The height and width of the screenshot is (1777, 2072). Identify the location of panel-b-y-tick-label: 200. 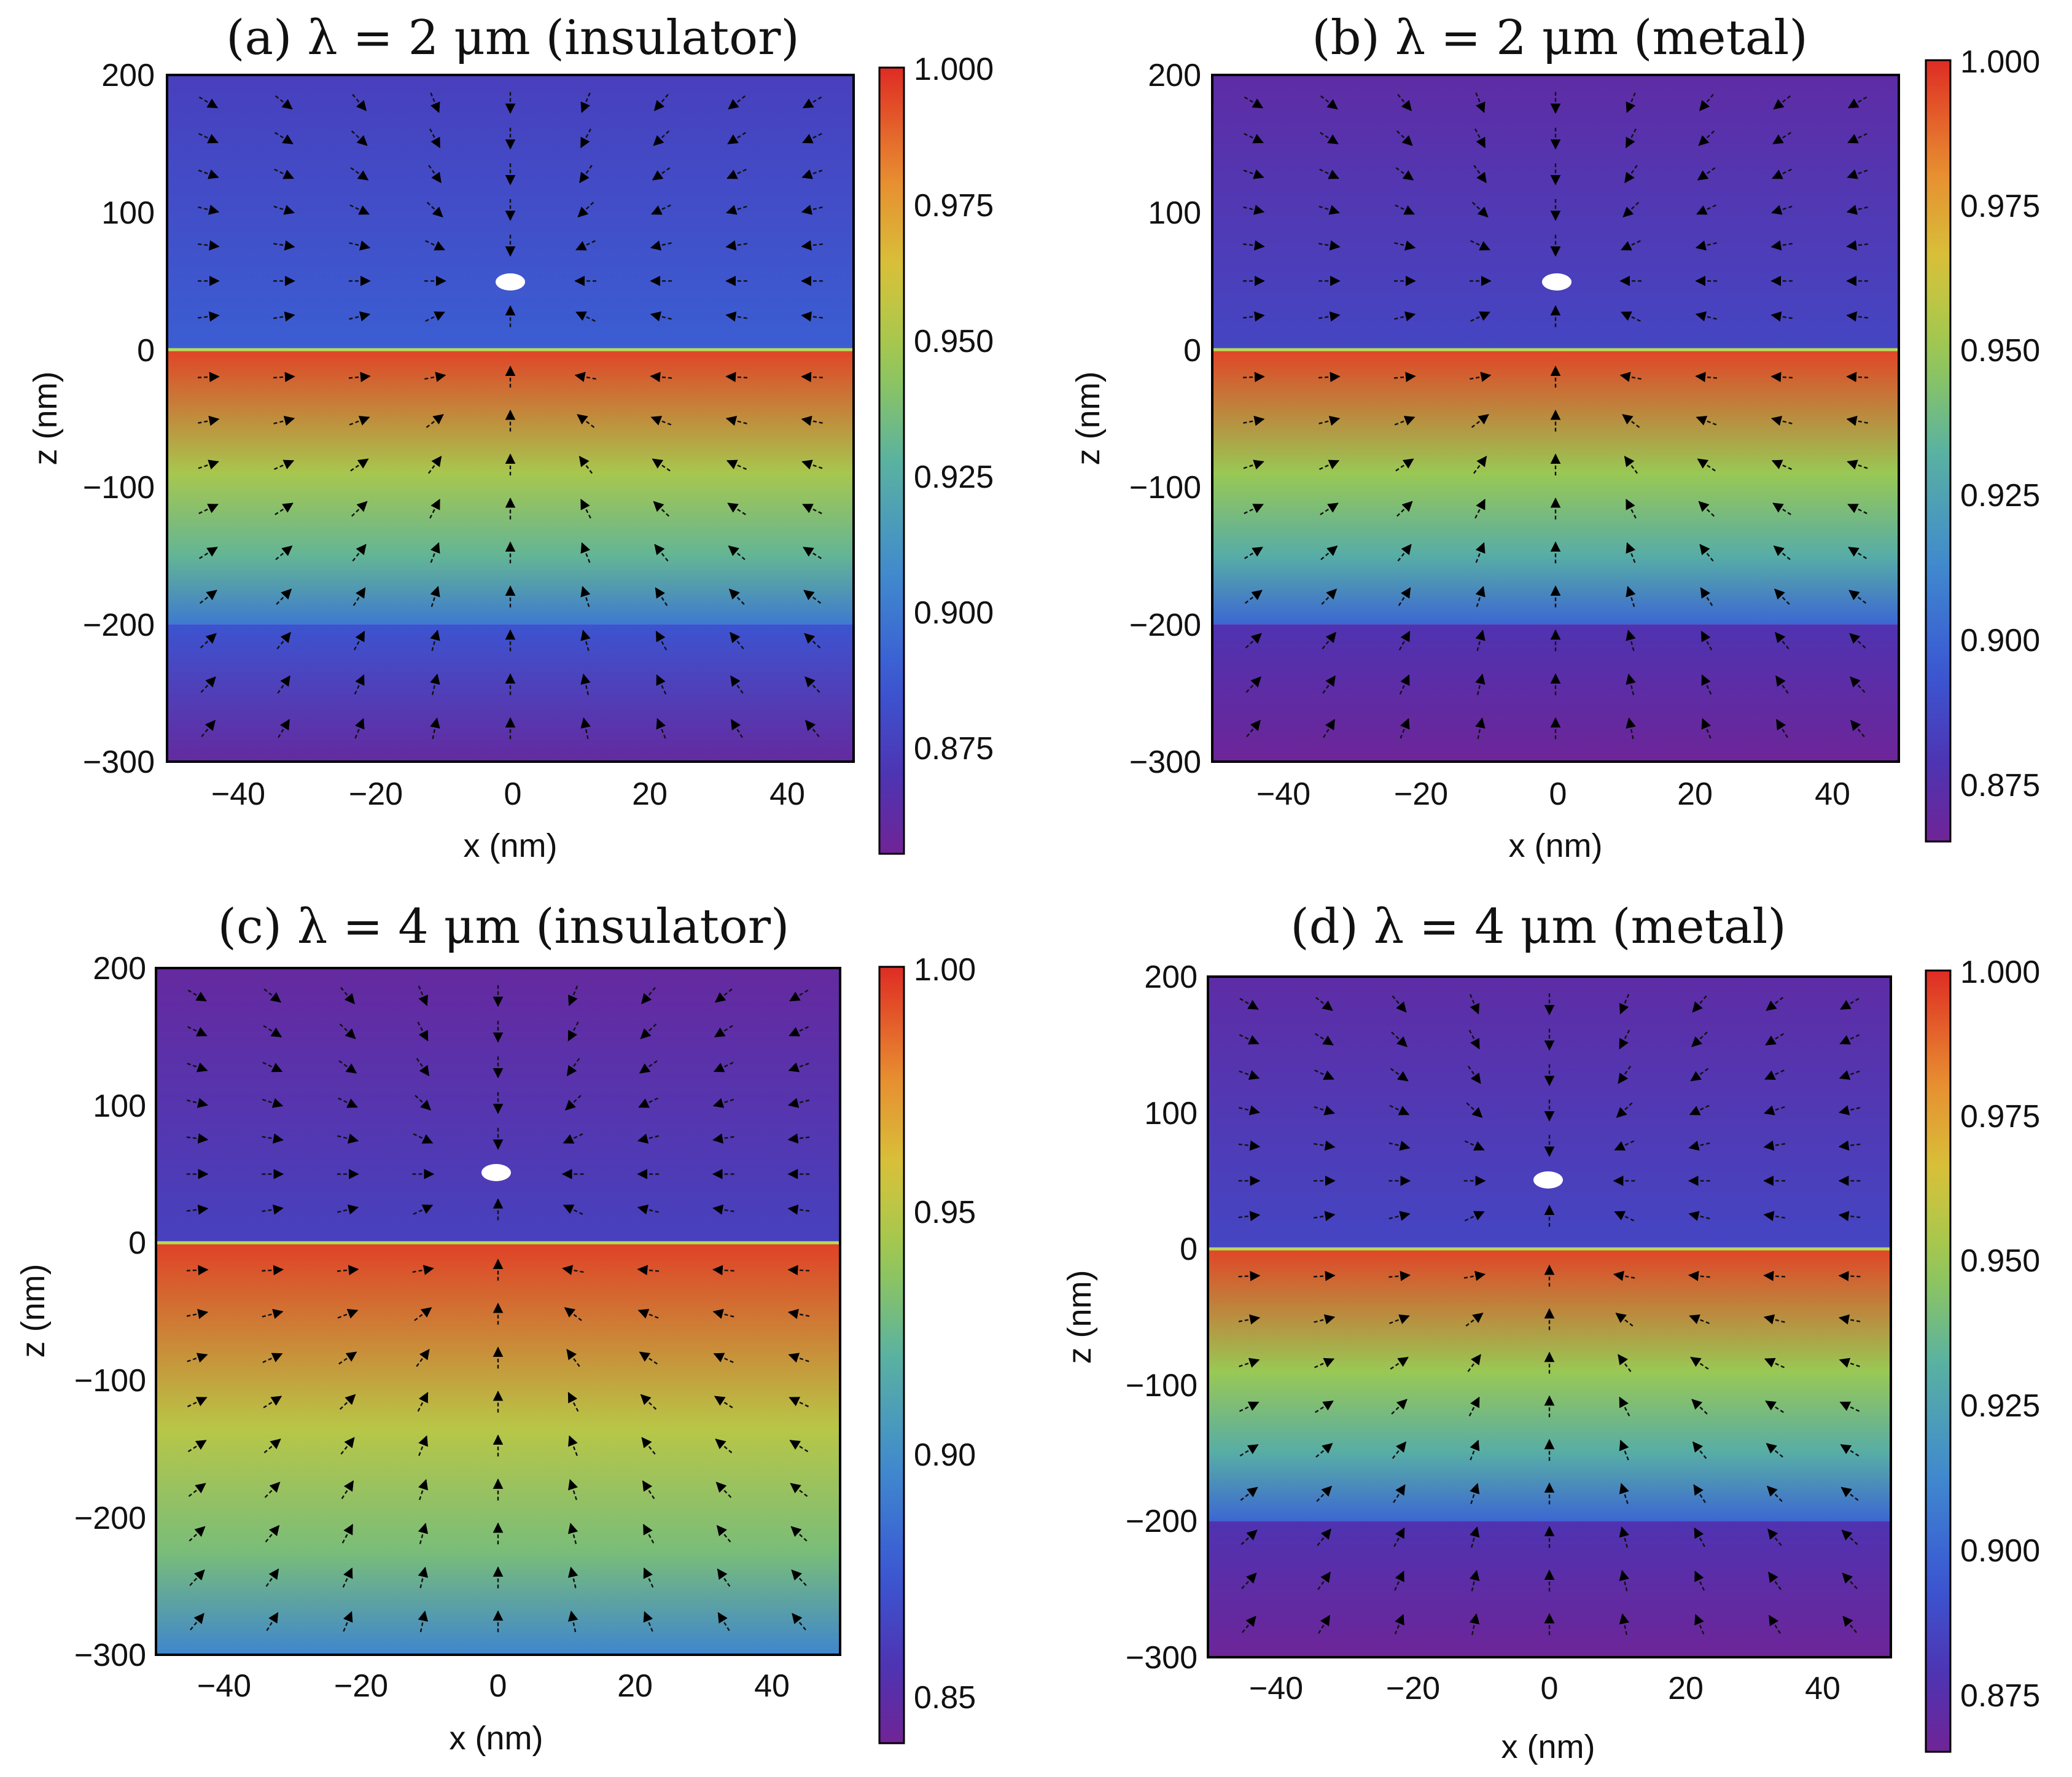
(1174, 75).